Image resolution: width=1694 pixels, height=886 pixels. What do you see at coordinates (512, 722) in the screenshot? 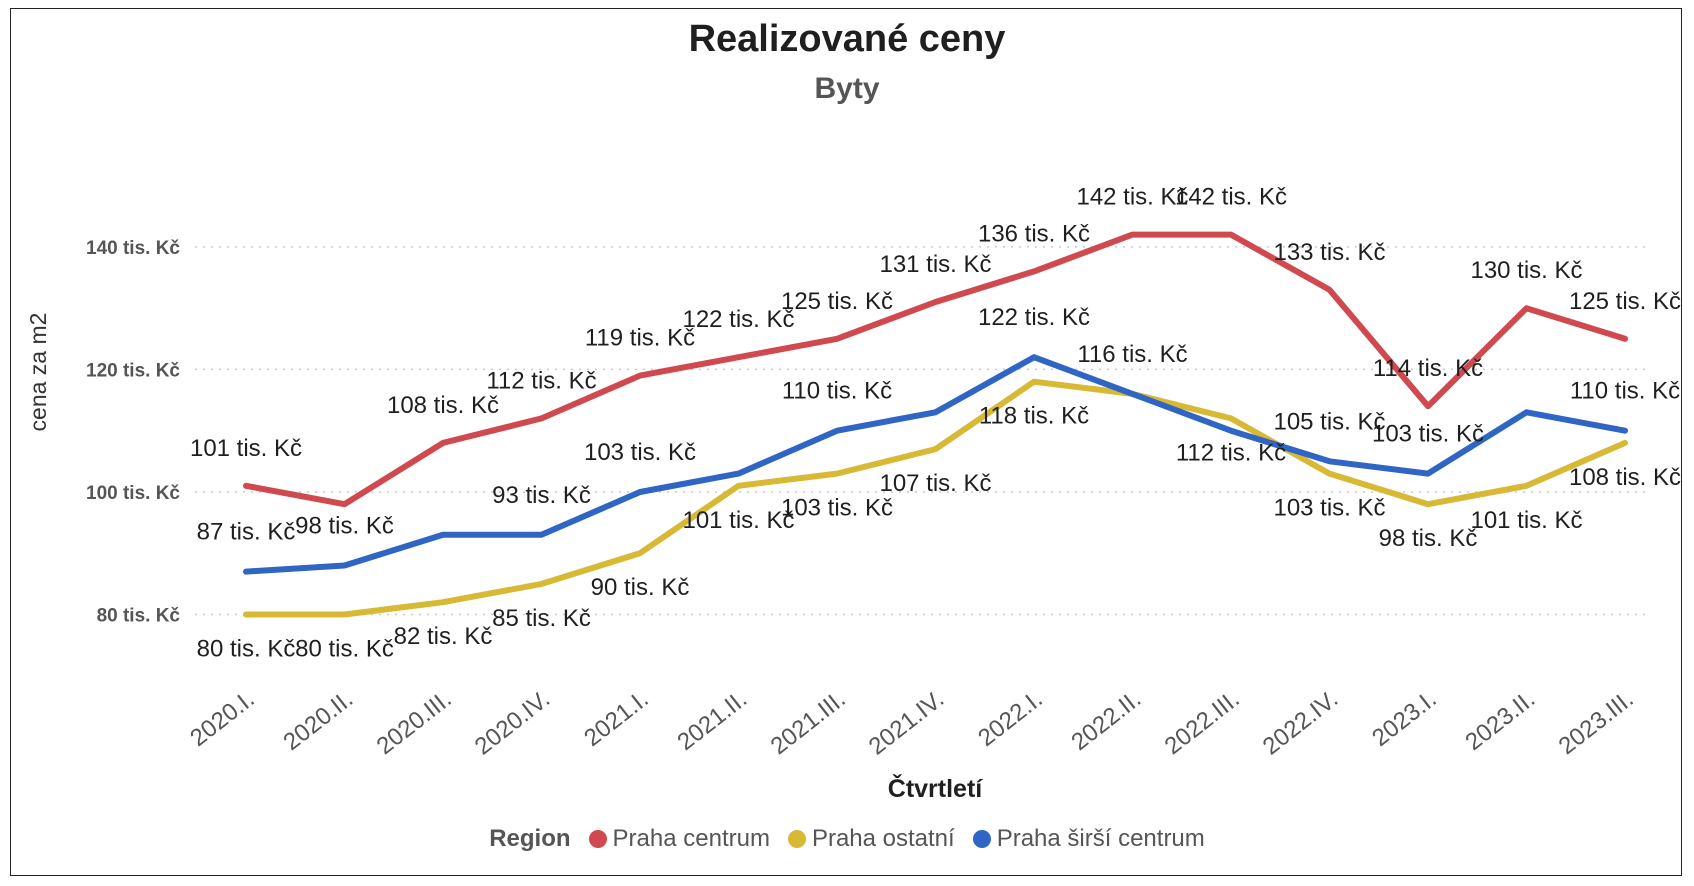
I see `x-tick-label: 2020.IV.` at bounding box center [512, 722].